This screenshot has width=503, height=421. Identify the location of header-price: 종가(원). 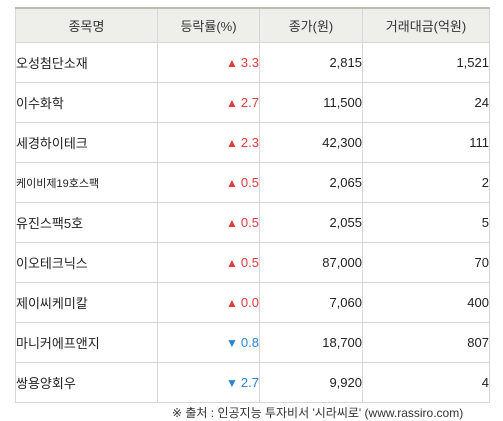
(311, 25).